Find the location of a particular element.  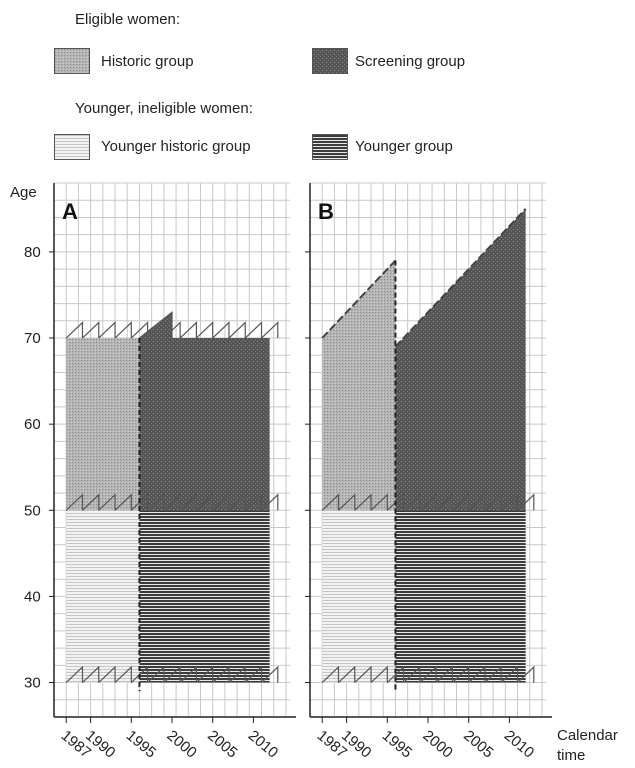

y-axis-title: Age is located at coordinates (23, 192).